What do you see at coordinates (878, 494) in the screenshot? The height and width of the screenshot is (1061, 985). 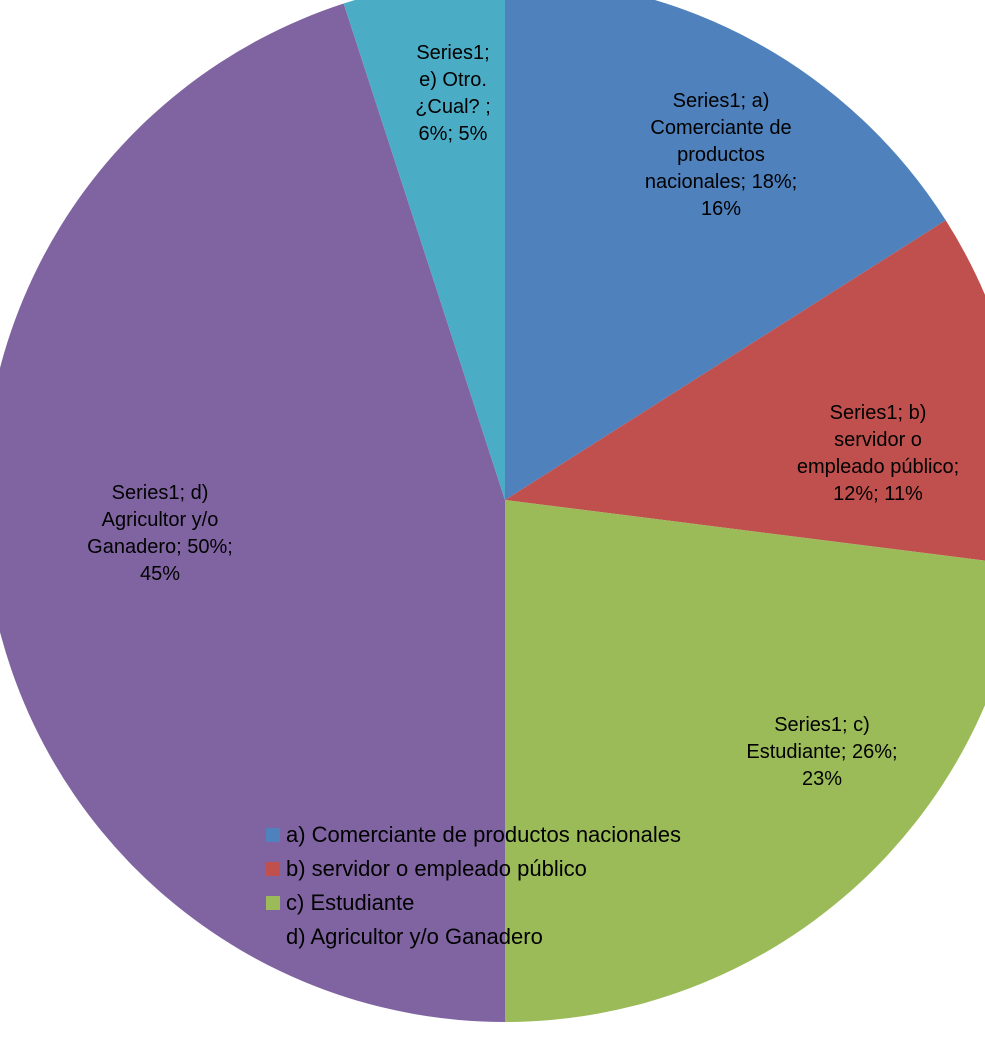 I see `slice-data-label-line: 12%; 11%` at bounding box center [878, 494].